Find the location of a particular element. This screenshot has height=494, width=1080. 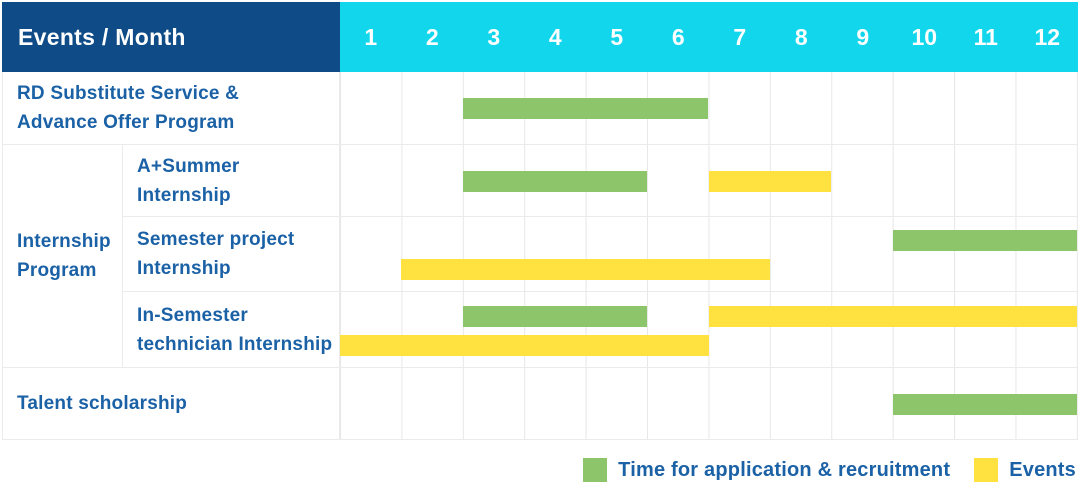

month-label: 2 is located at coordinates (432, 36).